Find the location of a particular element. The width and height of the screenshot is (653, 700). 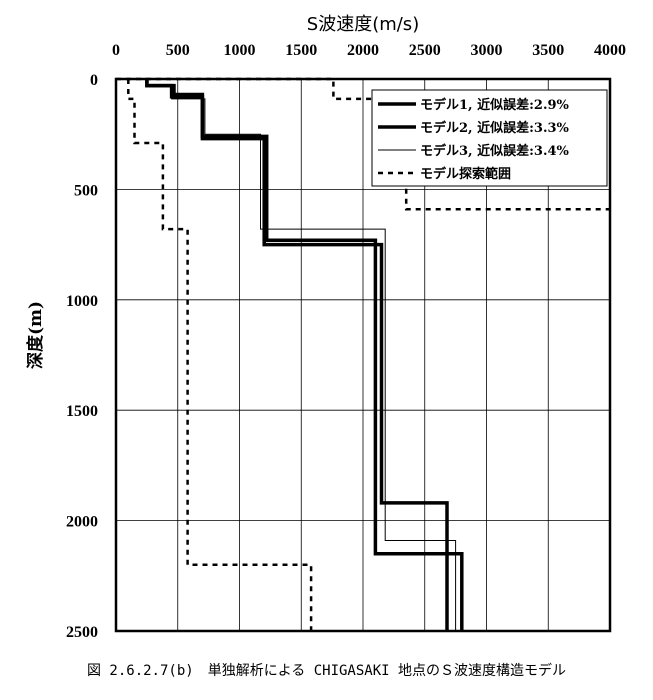

legend-box is located at coordinates (489, 138).